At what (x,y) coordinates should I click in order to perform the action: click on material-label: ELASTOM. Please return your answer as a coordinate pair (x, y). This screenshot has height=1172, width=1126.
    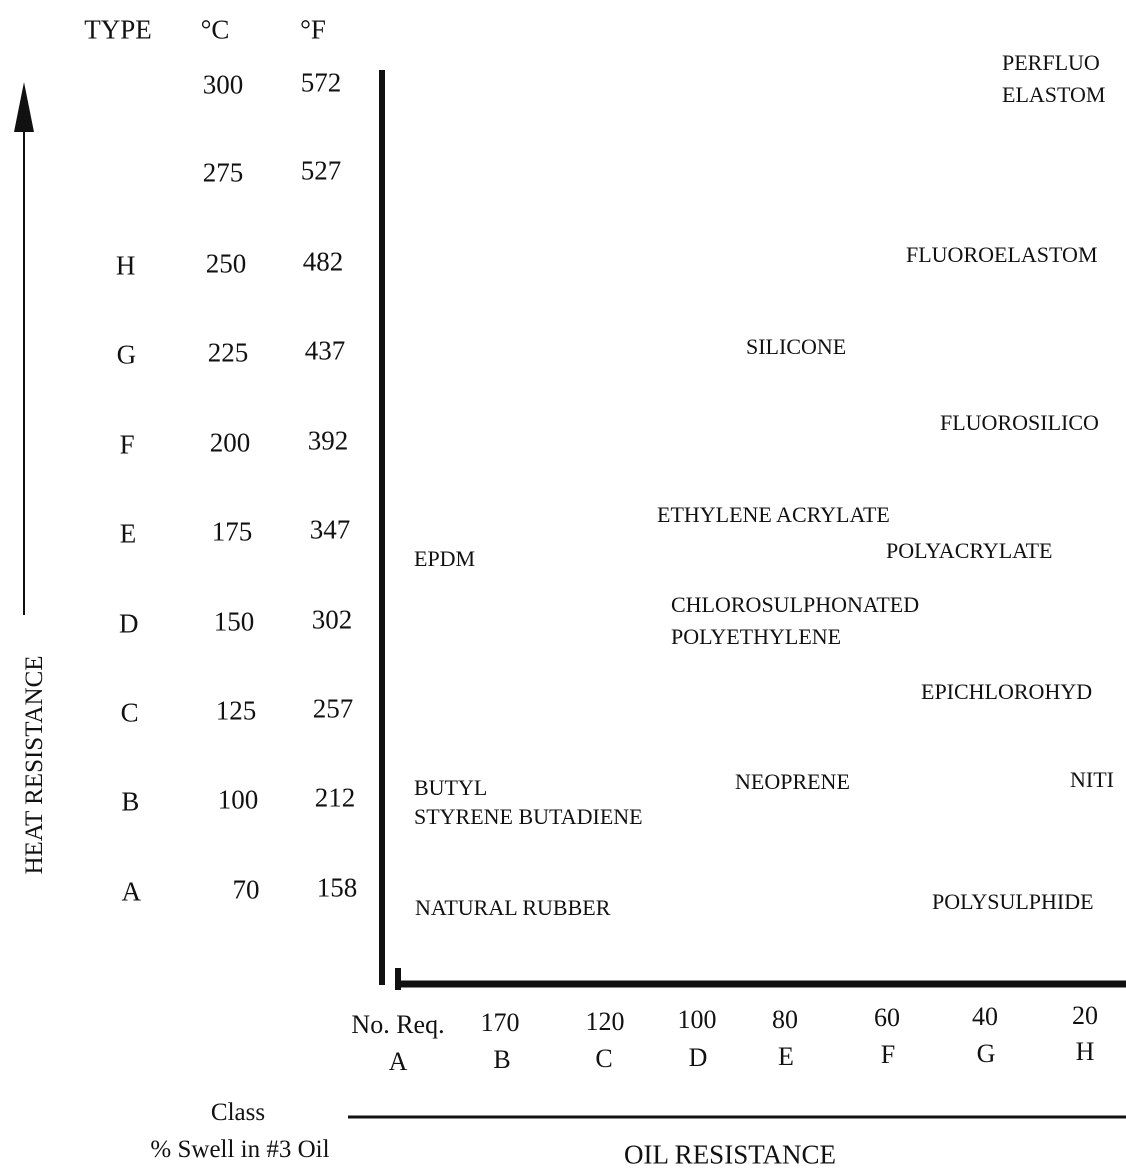
    Looking at the image, I should click on (1054, 94).